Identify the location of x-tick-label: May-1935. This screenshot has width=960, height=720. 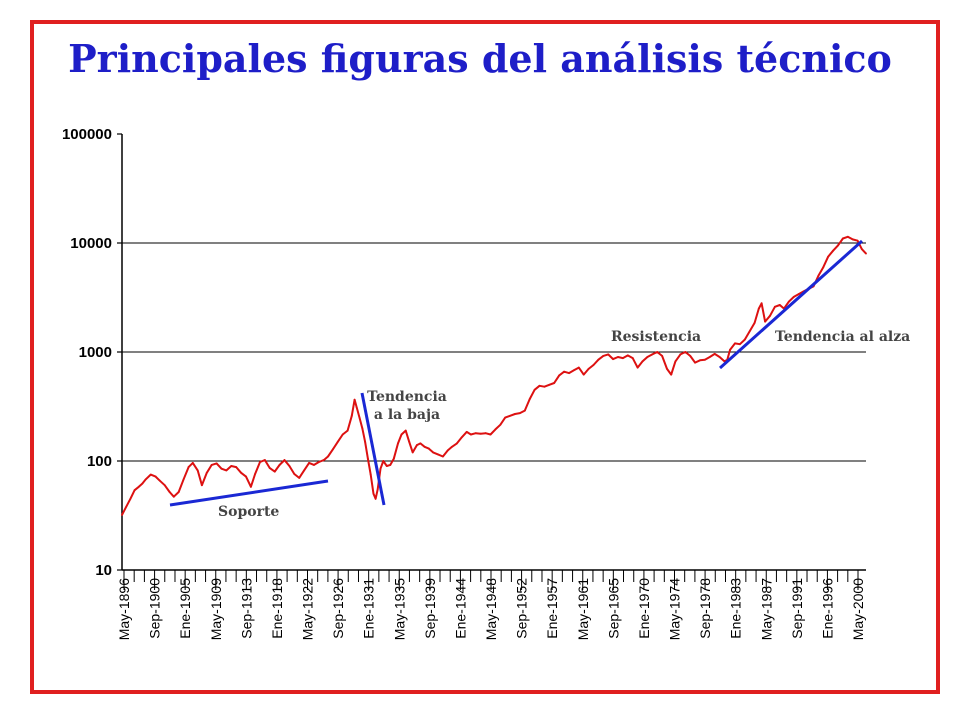
(399, 609).